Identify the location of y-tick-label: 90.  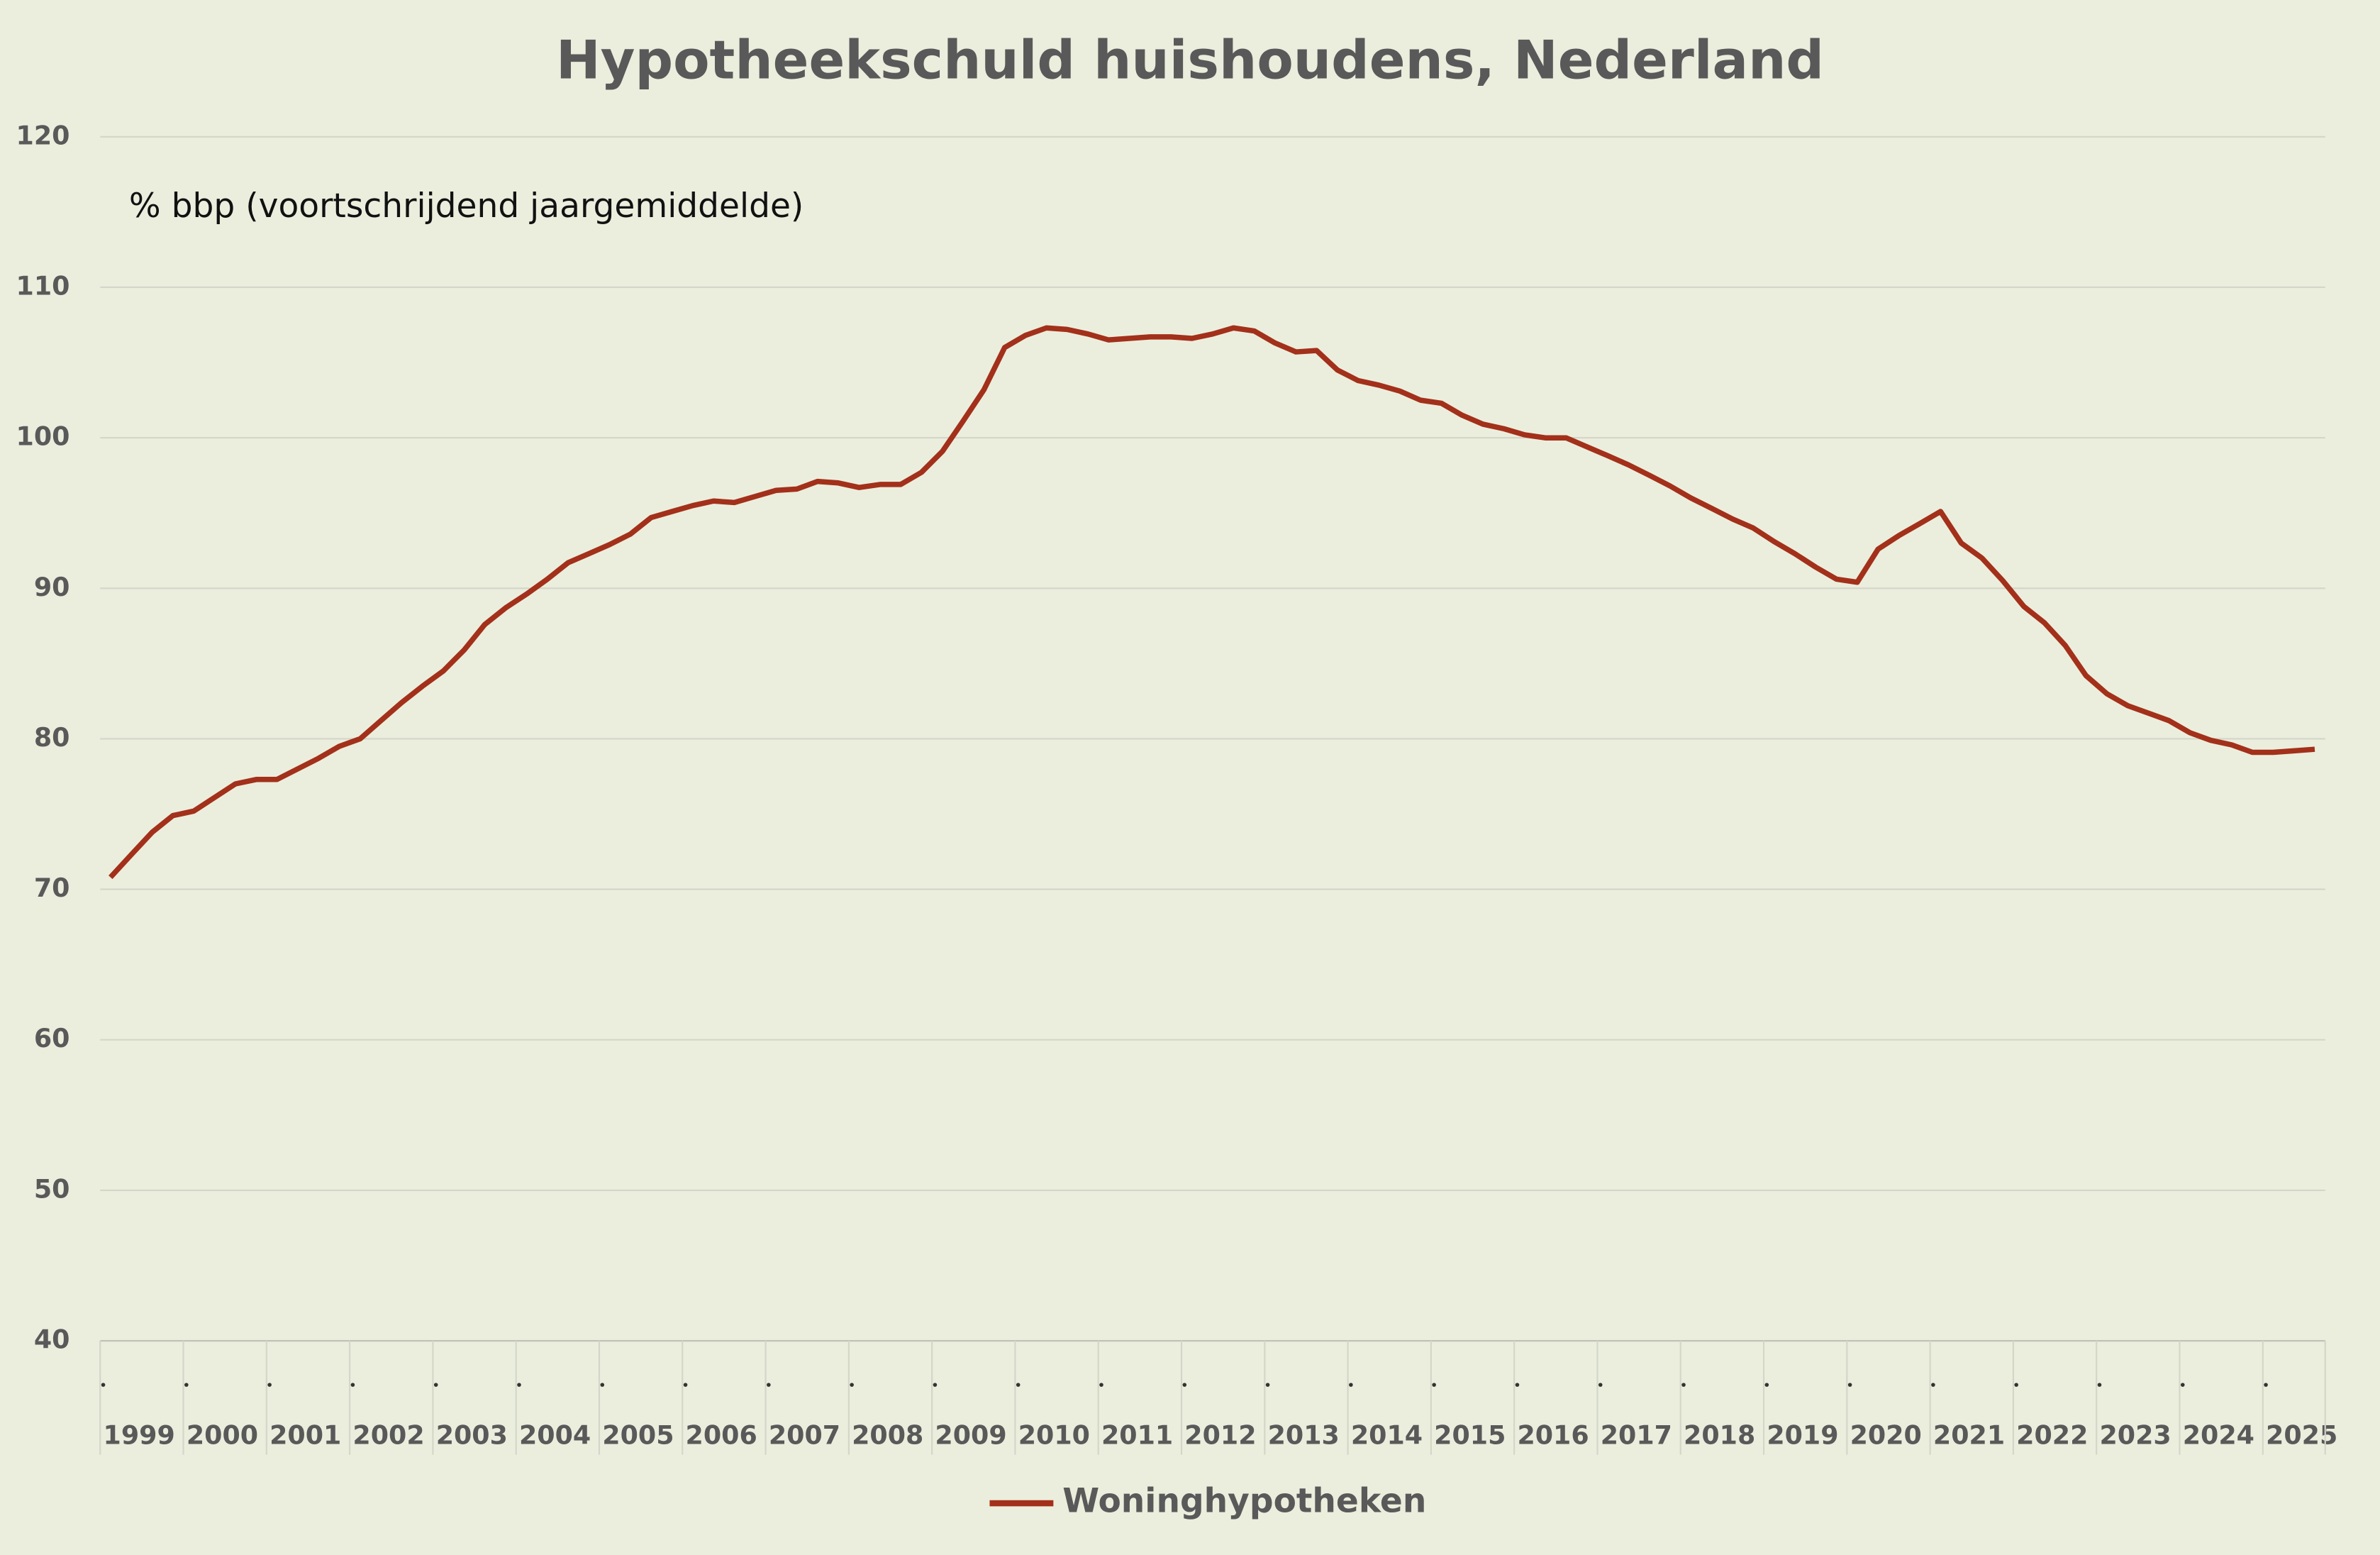
(52, 587).